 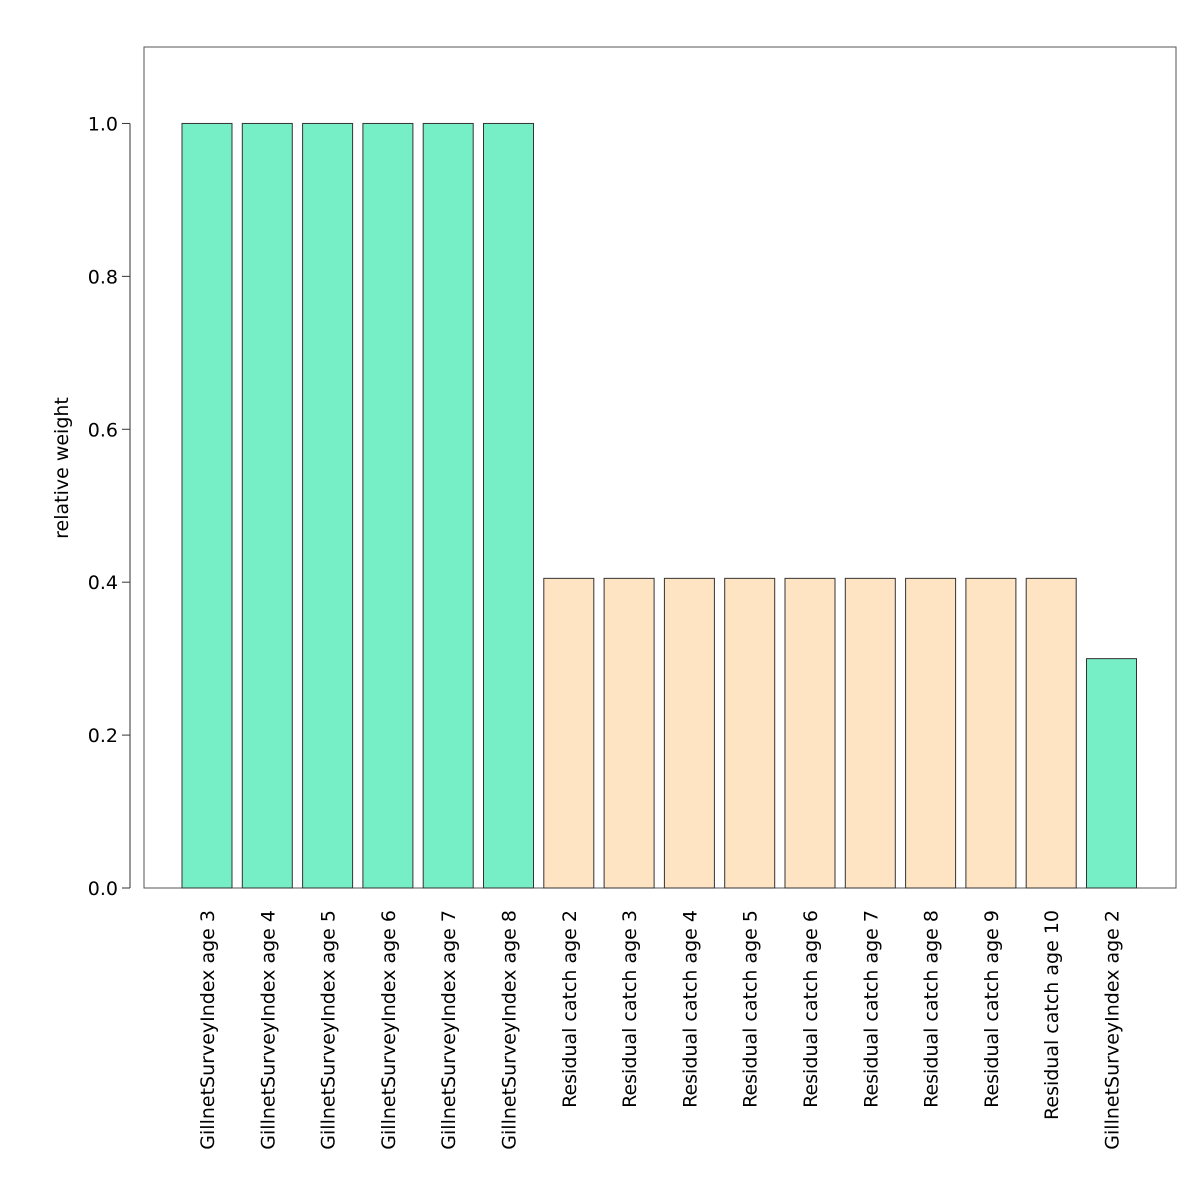 I want to click on x-tick-label: GillnetSurveyIndex age 6, so click(x=389, y=1030).